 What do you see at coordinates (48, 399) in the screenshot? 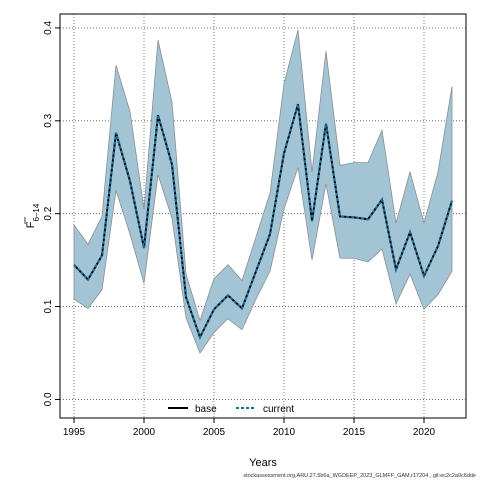
I see `y-tick-label-0: 0.0` at bounding box center [48, 399].